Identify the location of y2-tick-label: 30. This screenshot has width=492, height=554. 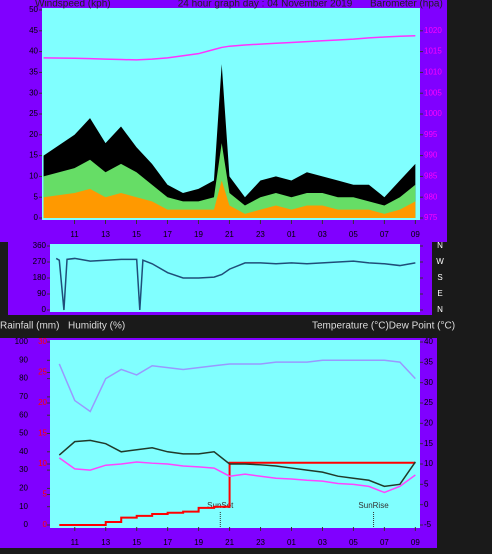
(428, 382).